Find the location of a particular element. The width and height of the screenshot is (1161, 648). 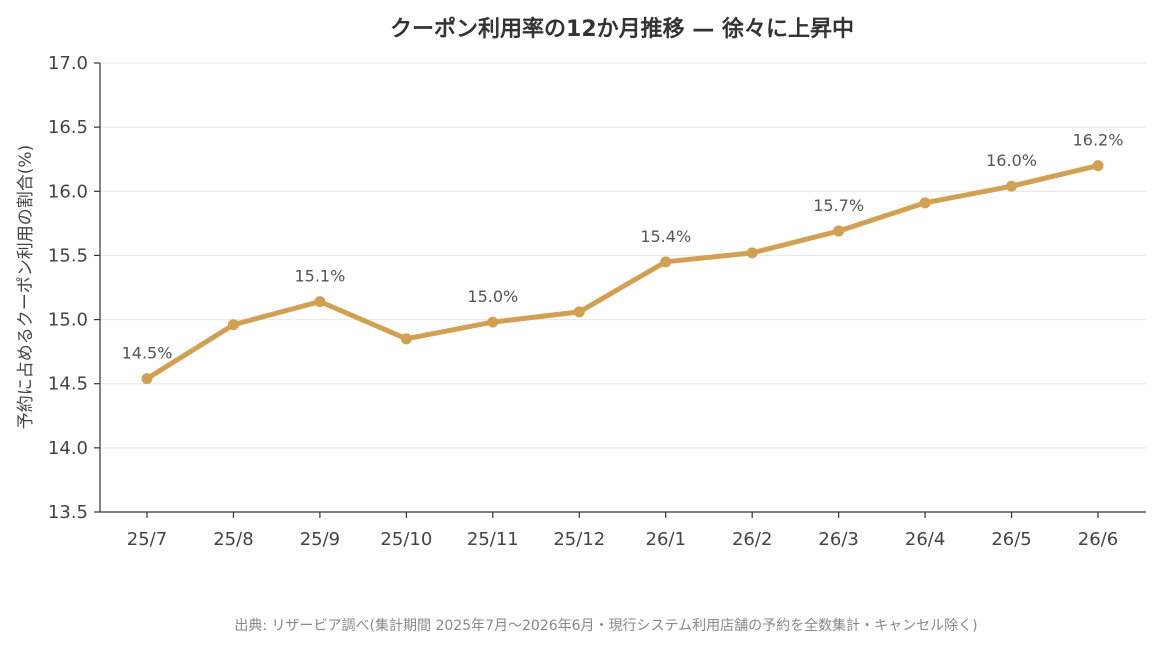

x-tick-label: 26/4 is located at coordinates (925, 539).